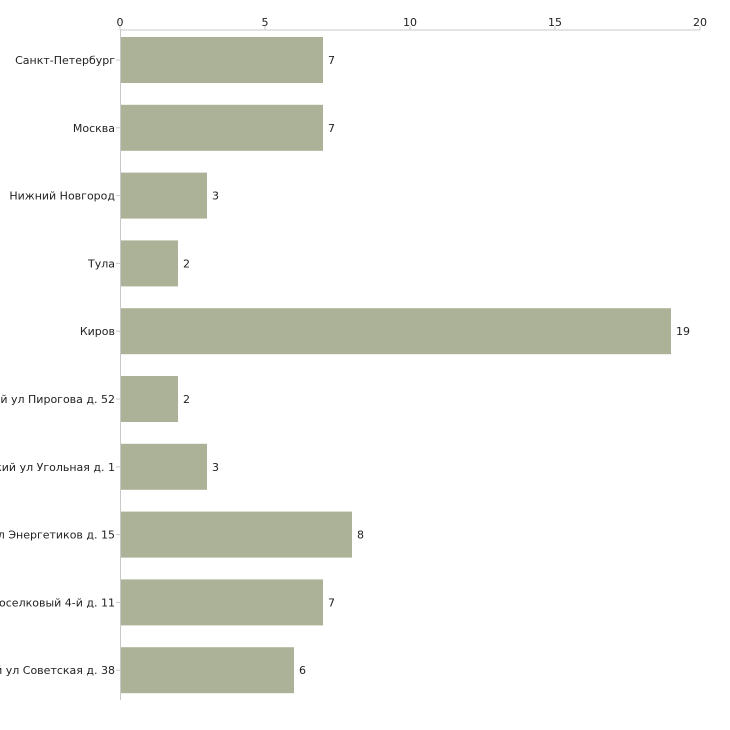  I want to click on category-label: Москва, so click(94, 128).